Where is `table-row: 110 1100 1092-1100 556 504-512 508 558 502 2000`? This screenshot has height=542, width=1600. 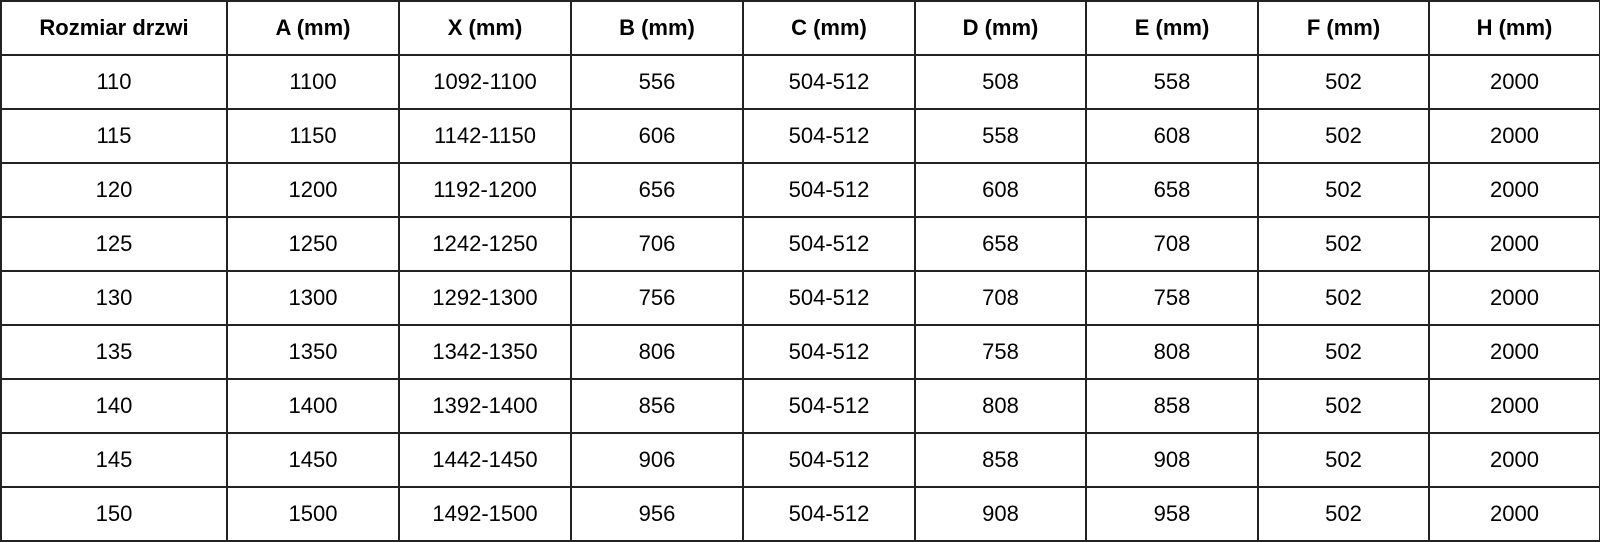
table-row: 110 1100 1092-1100 556 504-512 508 558 502 2000 is located at coordinates (800, 82).